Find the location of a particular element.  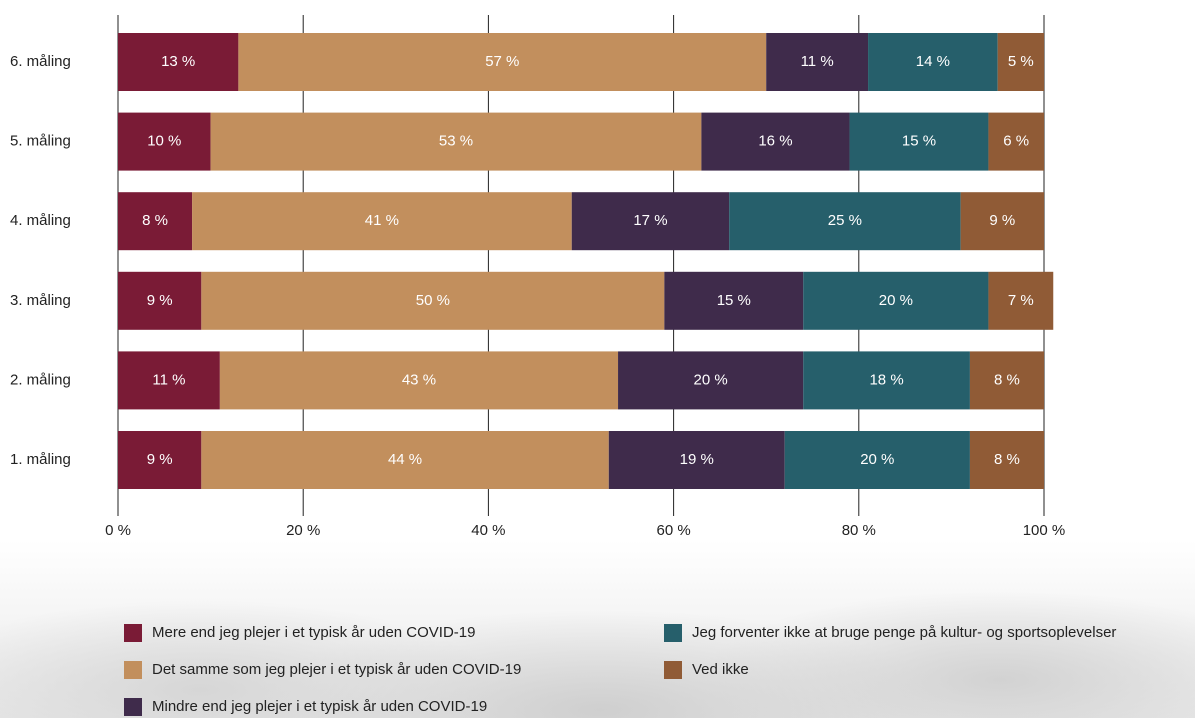

value-label: 7 % is located at coordinates (1021, 300).